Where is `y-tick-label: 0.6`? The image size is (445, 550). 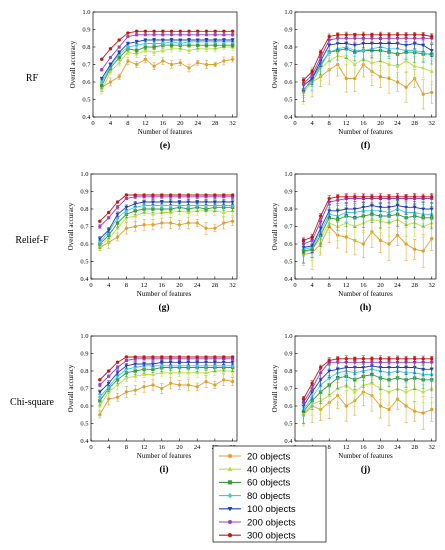 y-tick-label: 0.6 is located at coordinates (288, 82).